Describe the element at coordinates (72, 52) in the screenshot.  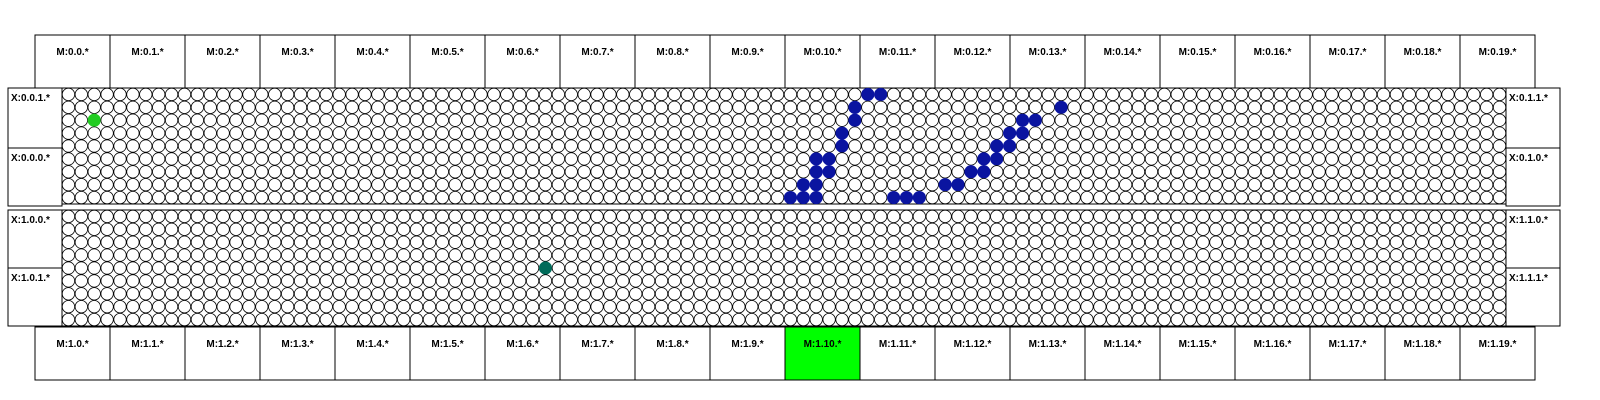
I see `top-bank-label-0: M:0.0.*` at that location.